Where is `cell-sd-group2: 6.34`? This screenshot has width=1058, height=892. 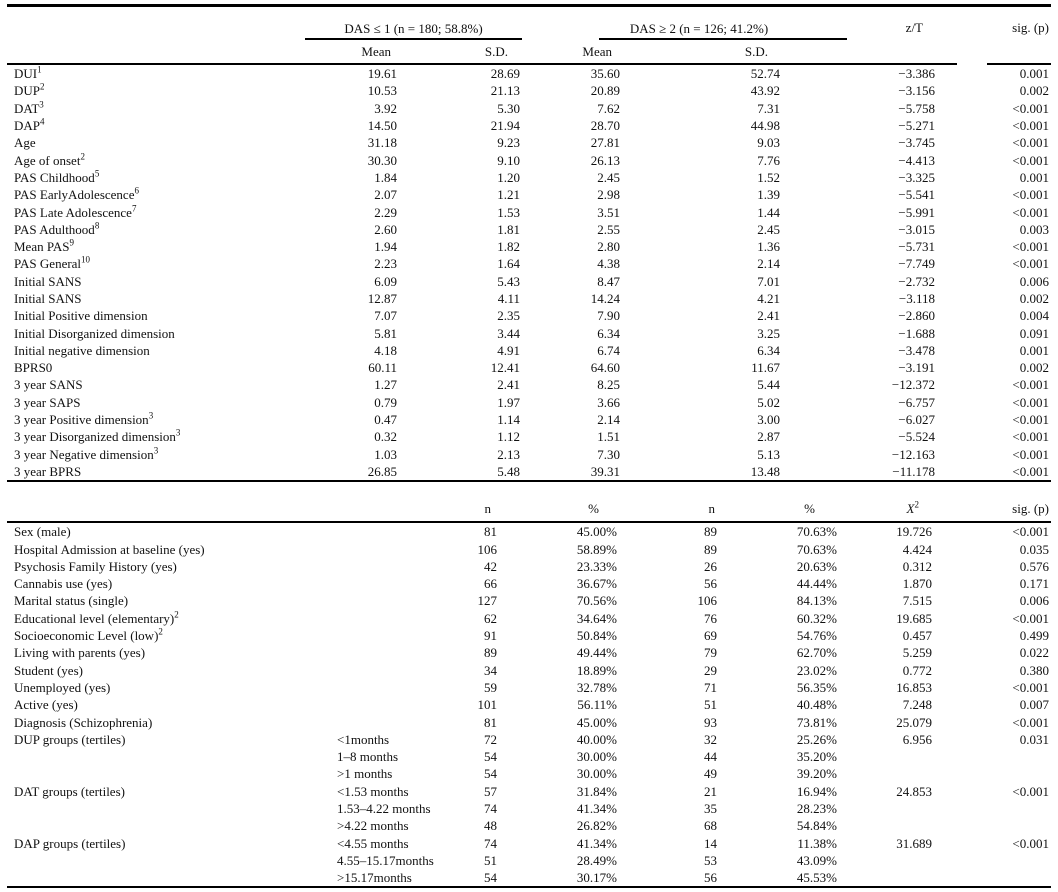
cell-sd-group2: 6.34 is located at coordinates (768, 350).